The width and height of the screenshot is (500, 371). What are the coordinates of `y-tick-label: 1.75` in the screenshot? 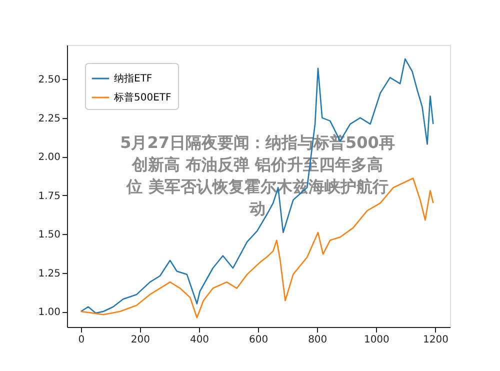 It's located at (49, 196).